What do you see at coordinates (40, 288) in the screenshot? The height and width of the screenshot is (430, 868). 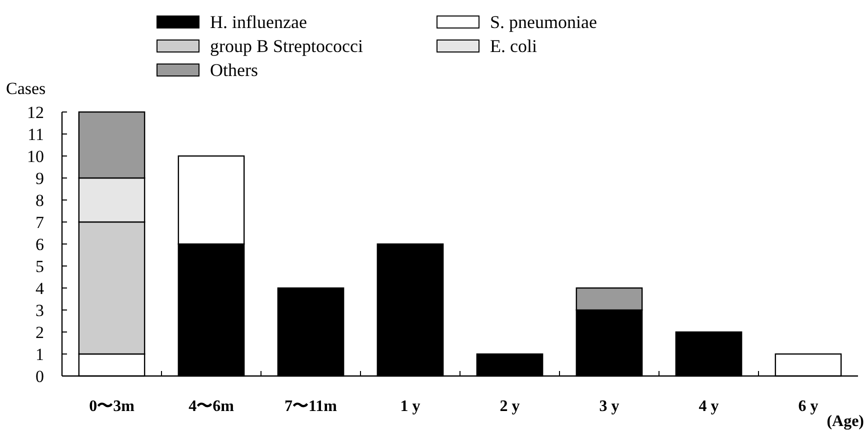 I see `y-tick-label: 4` at bounding box center [40, 288].